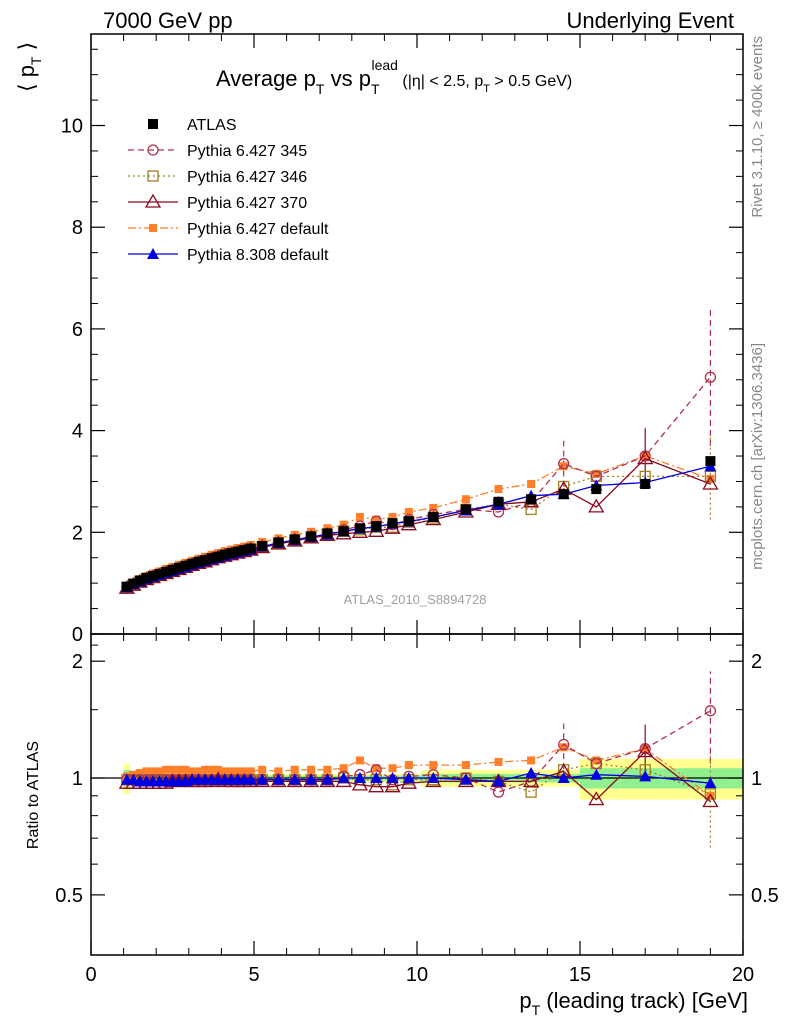 The height and width of the screenshot is (1029, 786). I want to click on ratio-xlabel: pT (leading track) [GeV], so click(633, 1003).